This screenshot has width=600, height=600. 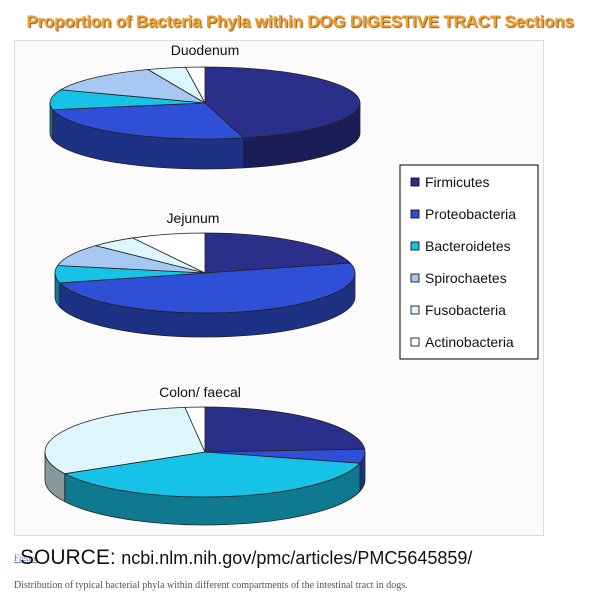 I want to click on slice-fusobacteria, so click(x=125, y=440).